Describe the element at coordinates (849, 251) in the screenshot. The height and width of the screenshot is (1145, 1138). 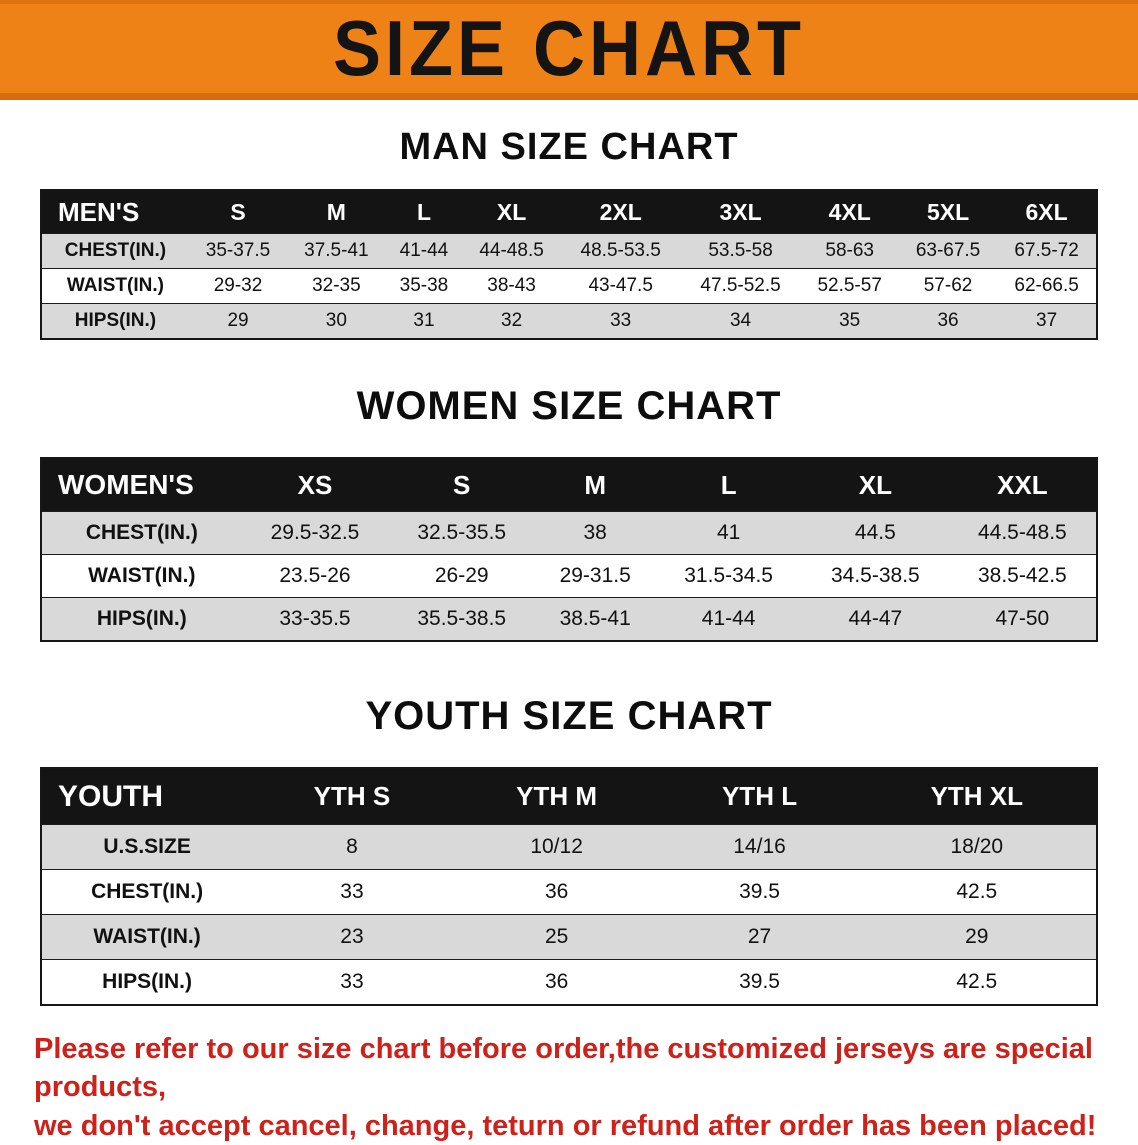
I see `measurement-cell: 58-63` at that location.